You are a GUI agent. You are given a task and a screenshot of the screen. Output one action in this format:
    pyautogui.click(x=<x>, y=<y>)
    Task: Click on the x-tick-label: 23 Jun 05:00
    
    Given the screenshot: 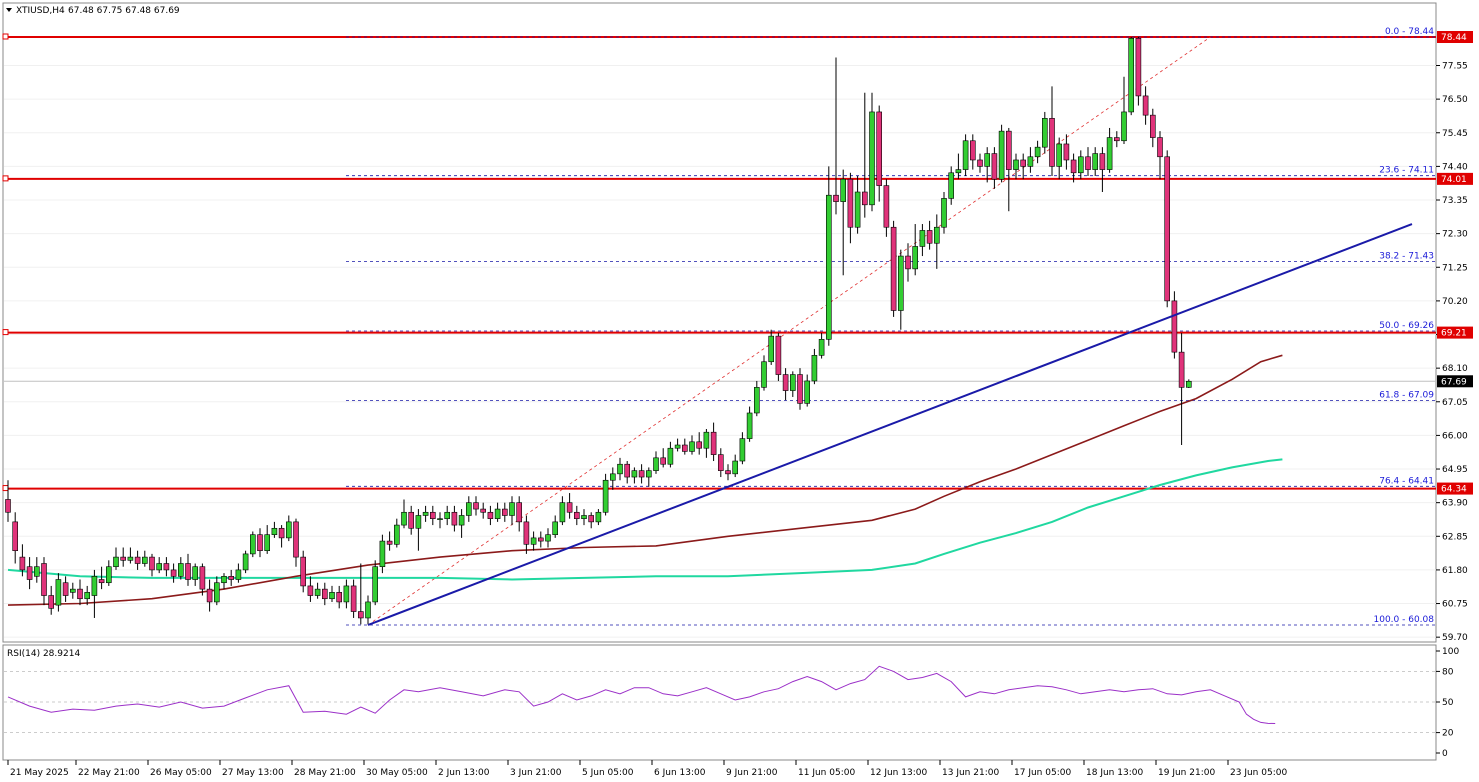 What is the action you would take?
    pyautogui.click(x=1258, y=773)
    